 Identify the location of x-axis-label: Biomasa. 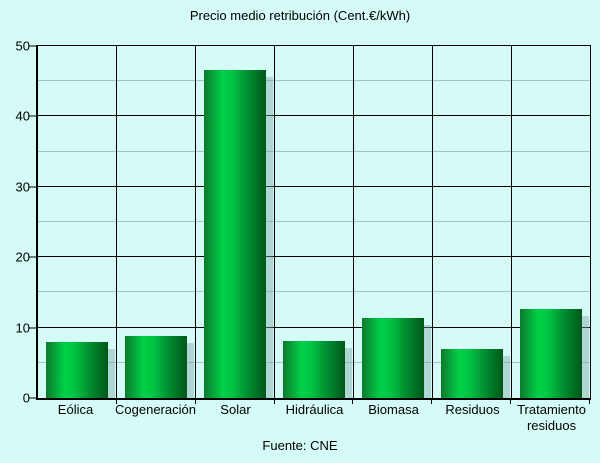
(393, 409).